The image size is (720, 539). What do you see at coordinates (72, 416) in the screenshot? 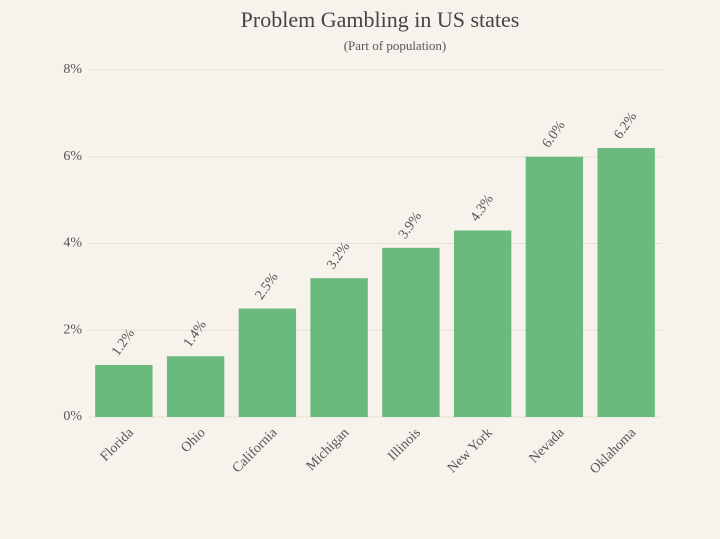
I see `y-tick-label: 0%` at bounding box center [72, 416].